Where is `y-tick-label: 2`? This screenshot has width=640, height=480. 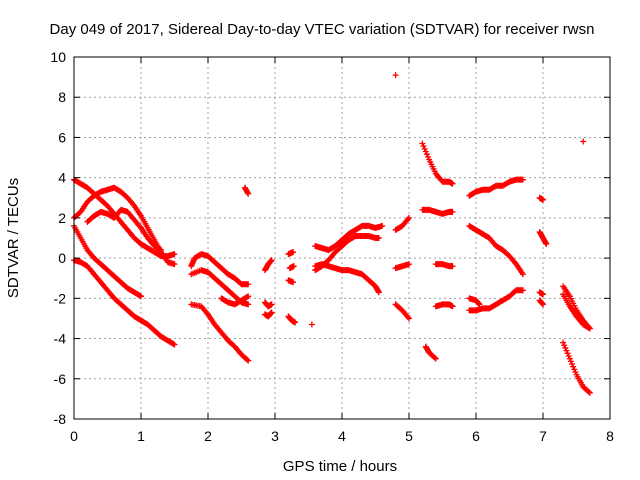 y-tick-label: 2 is located at coordinates (62, 218).